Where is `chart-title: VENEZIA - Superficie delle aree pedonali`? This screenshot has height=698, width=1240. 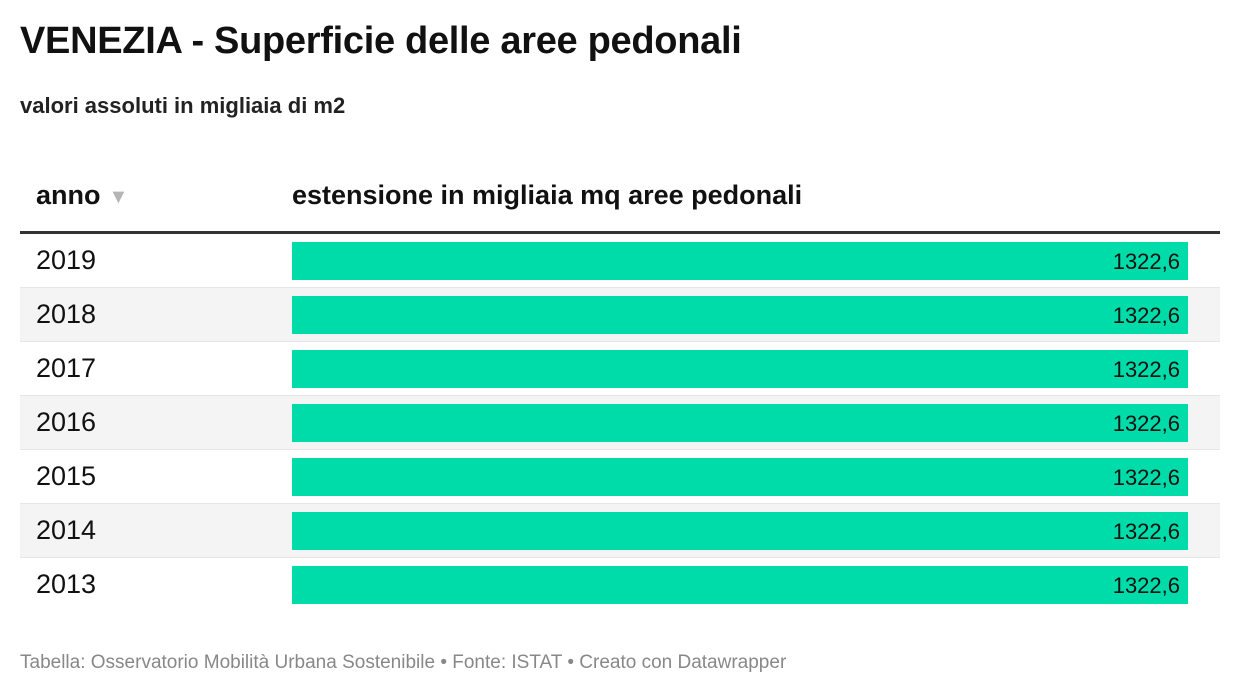
chart-title: VENEZIA - Superficie delle aree pedonali is located at coordinates (381, 41).